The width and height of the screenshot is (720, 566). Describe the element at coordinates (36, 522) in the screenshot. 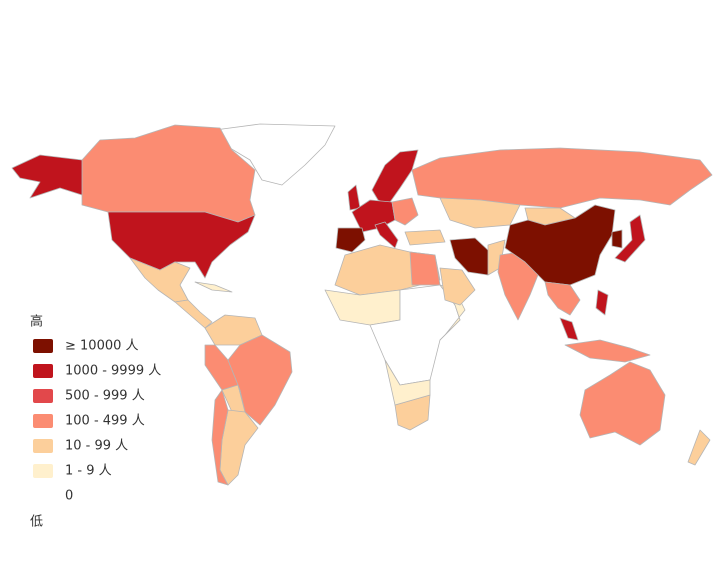

I see `legend-bottom-label: 低` at that location.